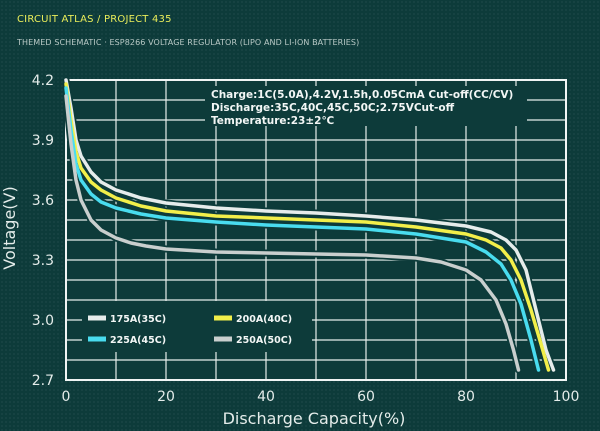 The height and width of the screenshot is (431, 600). I want to click on x-tick-label: 60, so click(366, 397).